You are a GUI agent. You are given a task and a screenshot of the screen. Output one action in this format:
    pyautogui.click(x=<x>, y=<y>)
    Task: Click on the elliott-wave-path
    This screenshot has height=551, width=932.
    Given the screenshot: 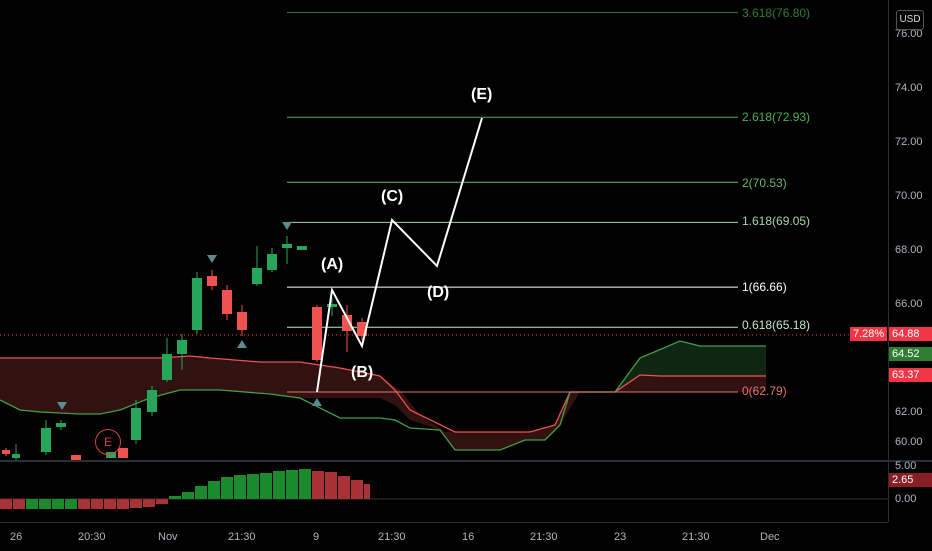 What is the action you would take?
    pyautogui.click(x=399, y=255)
    